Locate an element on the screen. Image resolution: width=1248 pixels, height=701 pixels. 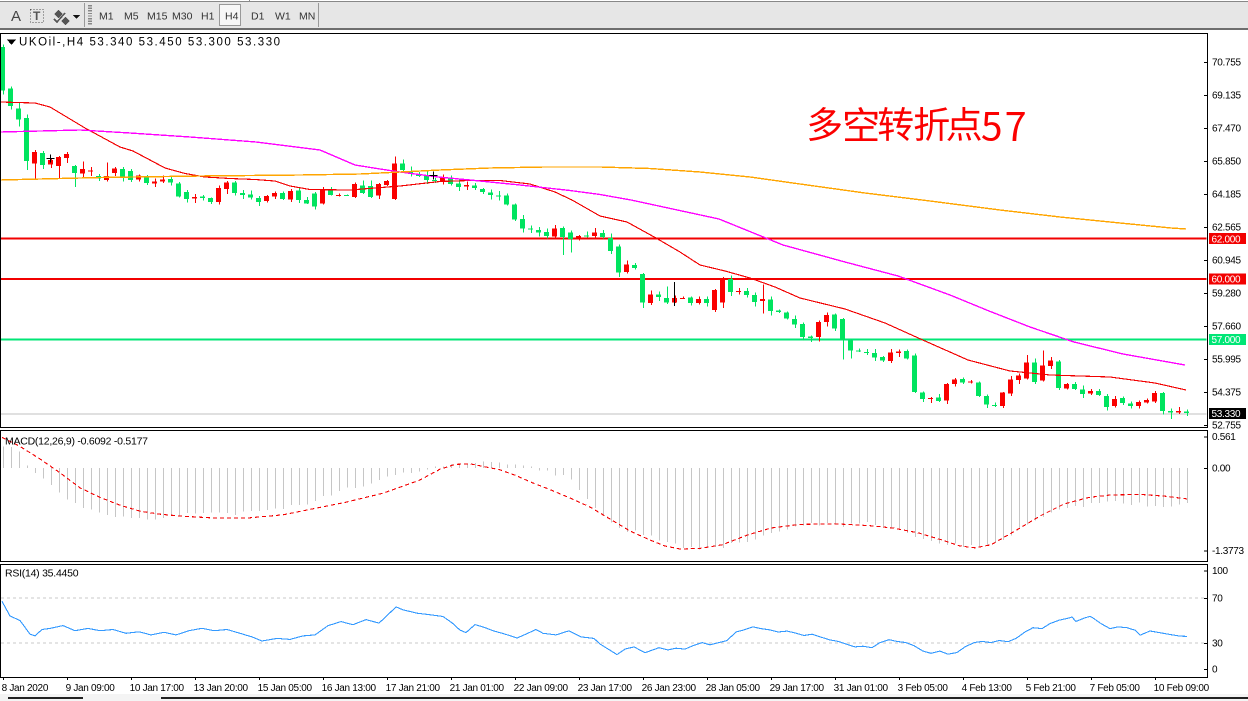
svg-text: 22 Jan 09:00 is located at coordinates (541, 688).